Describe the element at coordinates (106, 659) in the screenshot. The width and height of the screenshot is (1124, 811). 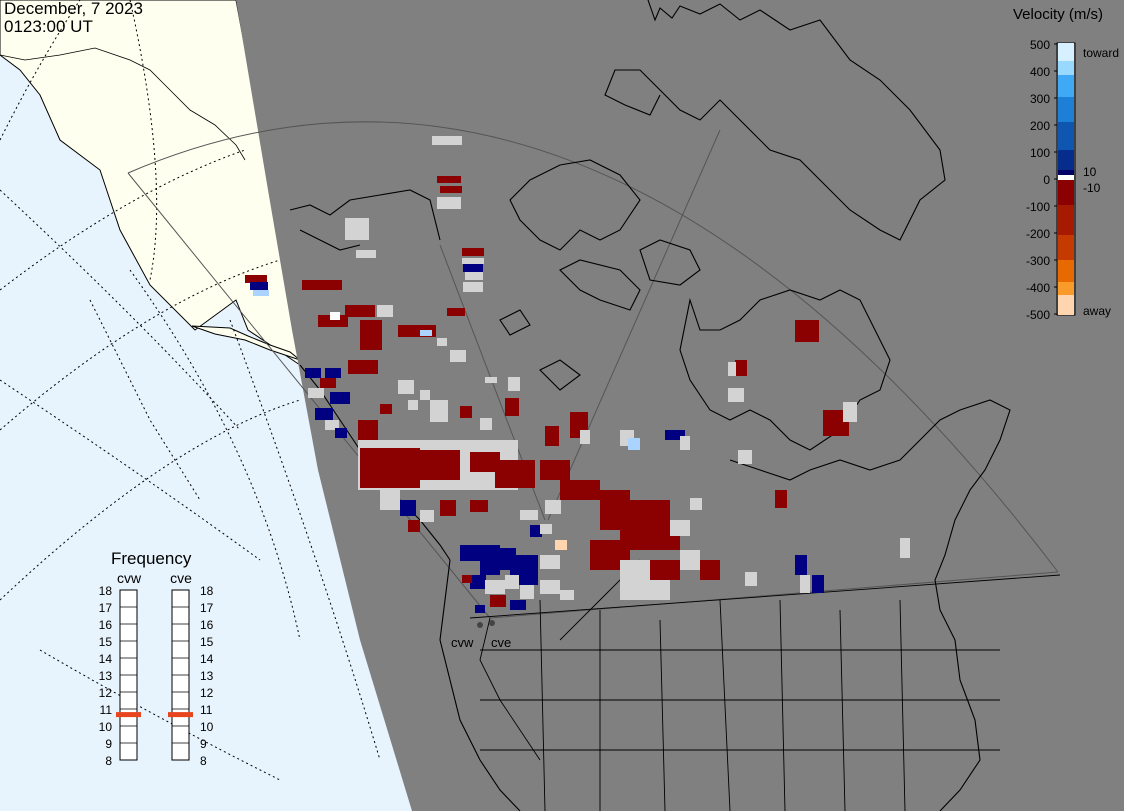
I see `freq-scale-left: 14` at that location.